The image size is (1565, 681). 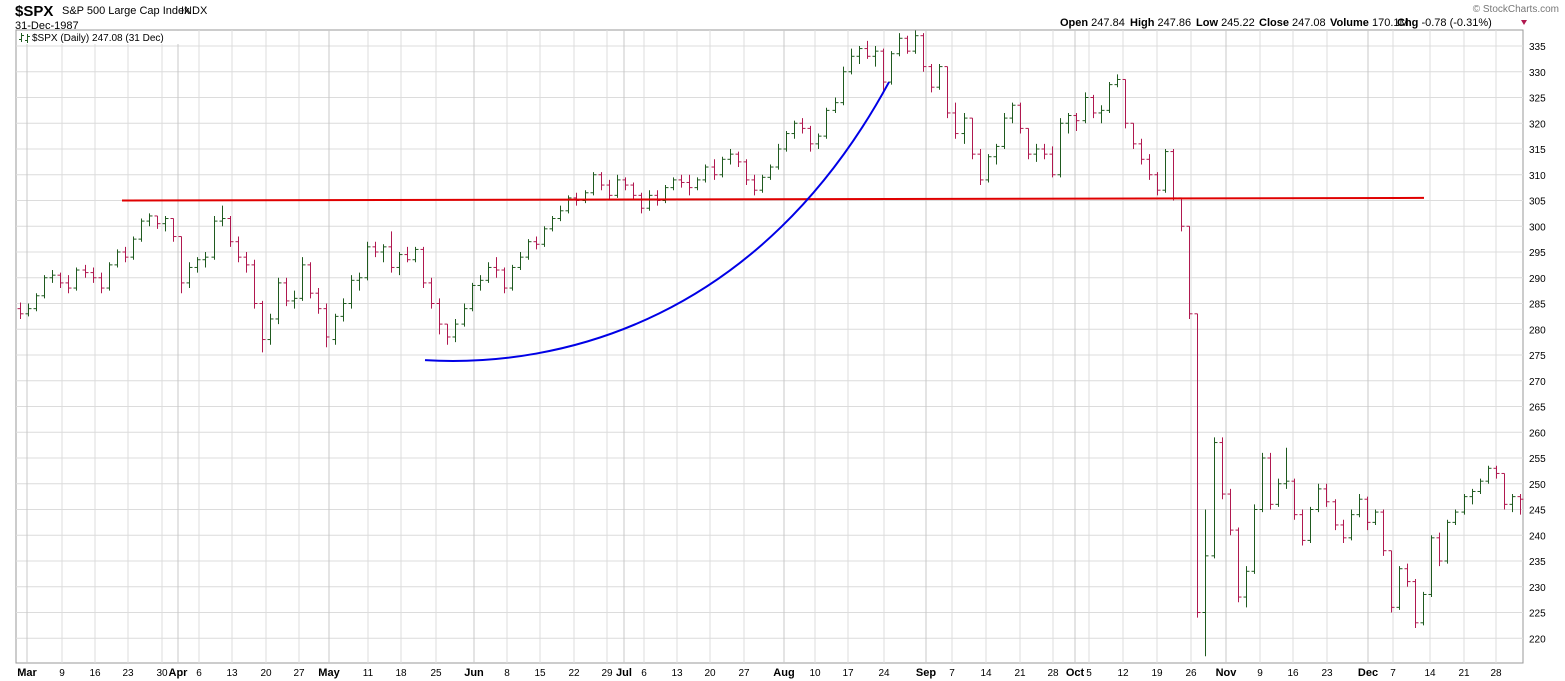 I want to click on x-tick-label: 8, so click(x=507, y=673).